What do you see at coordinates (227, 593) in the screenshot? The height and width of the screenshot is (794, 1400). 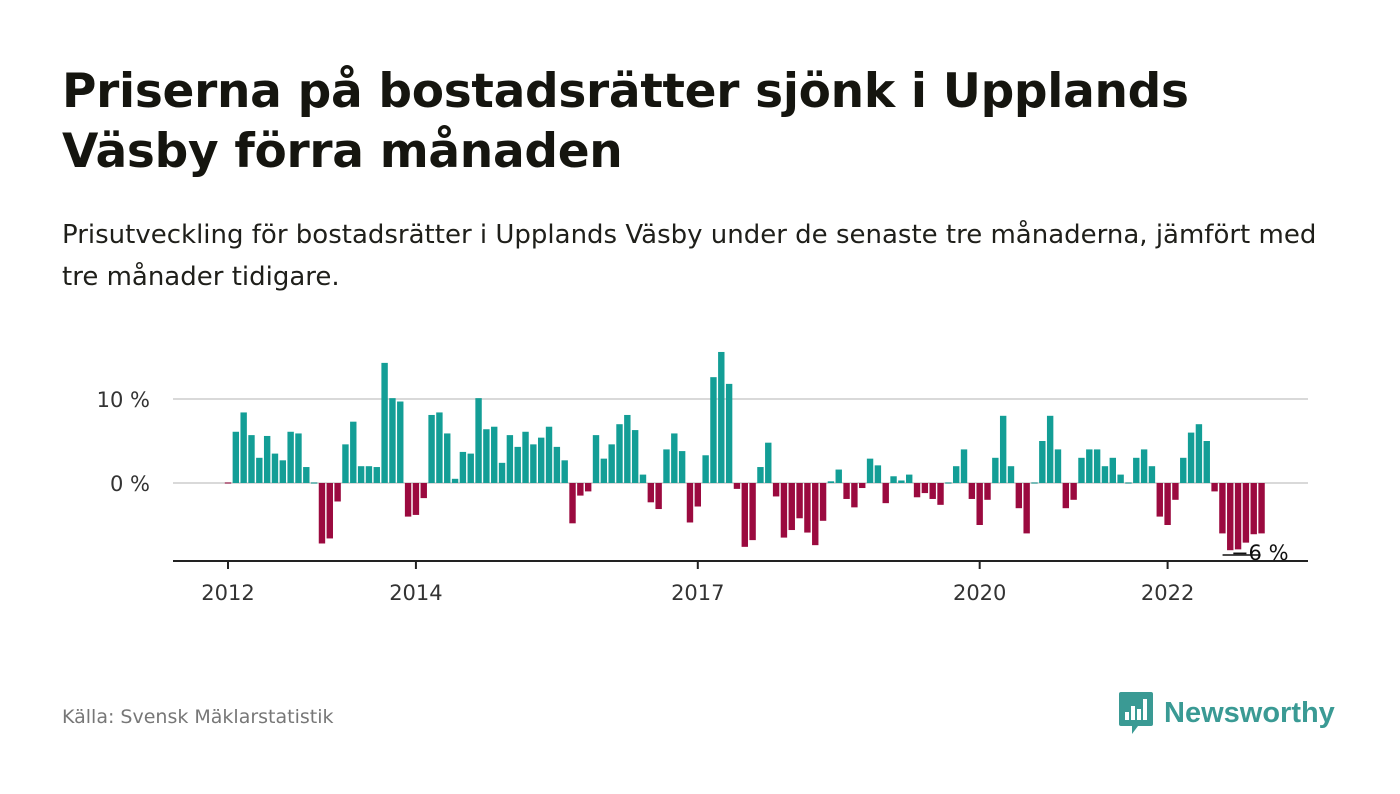 I see `x-tick-label: 2012` at bounding box center [227, 593].